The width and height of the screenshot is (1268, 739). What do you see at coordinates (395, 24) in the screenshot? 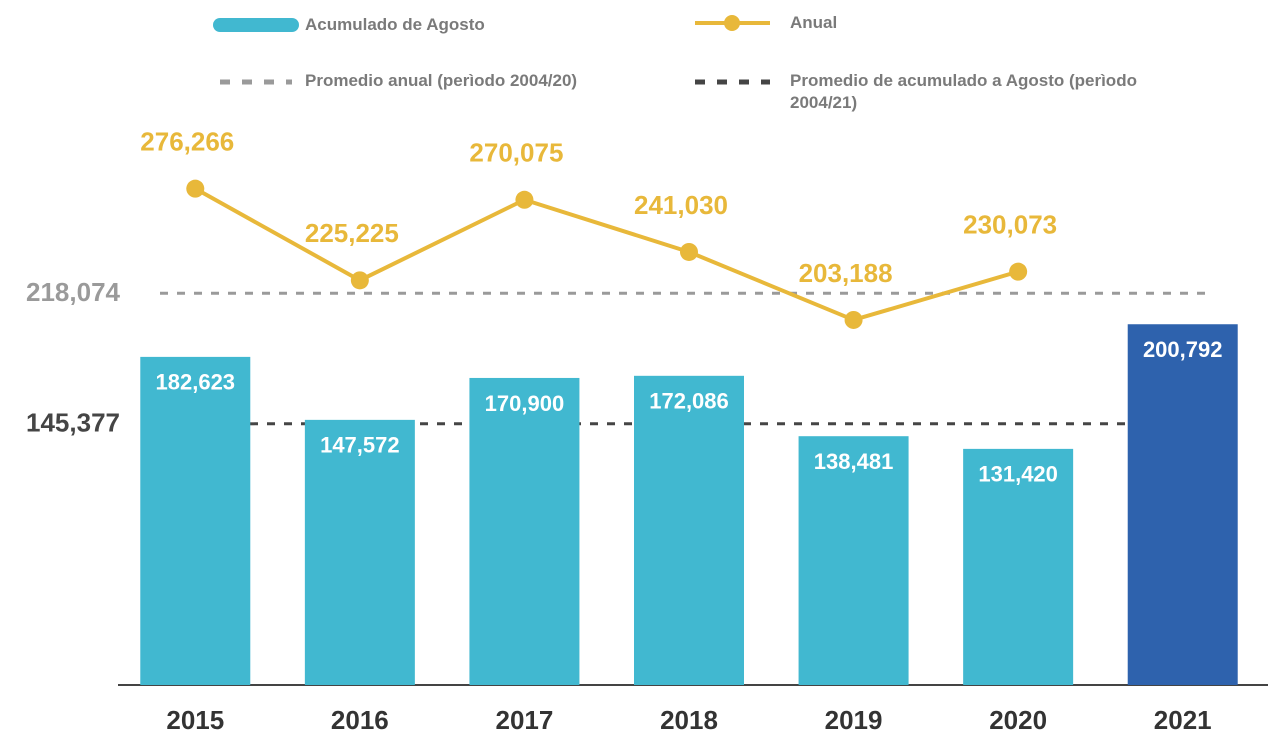
I see `legend-label: Acumulado de Agosto` at bounding box center [395, 24].